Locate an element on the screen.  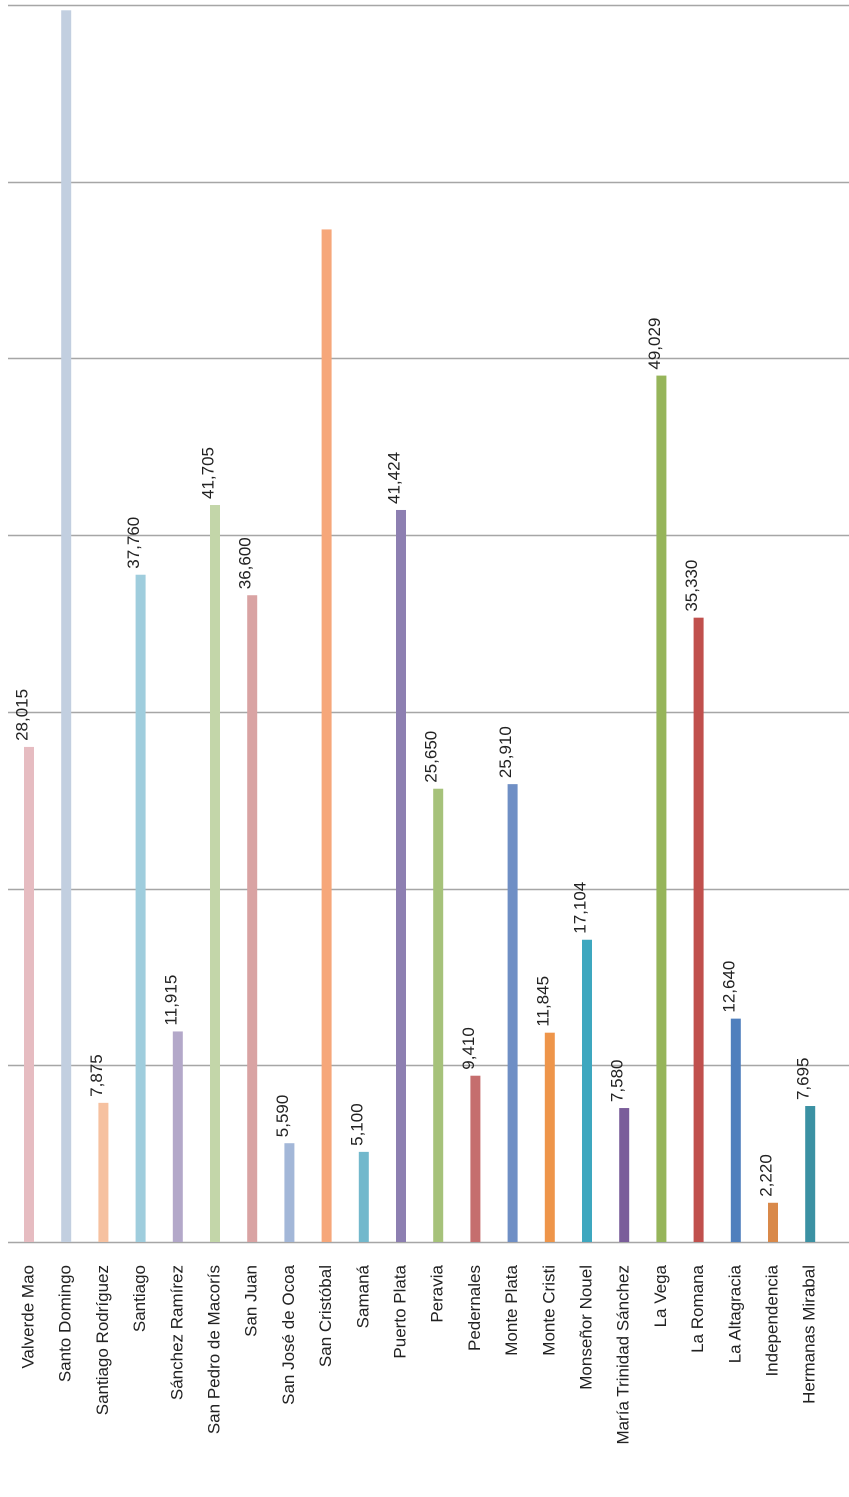
data-label: 12,640 is located at coordinates (728, 987).